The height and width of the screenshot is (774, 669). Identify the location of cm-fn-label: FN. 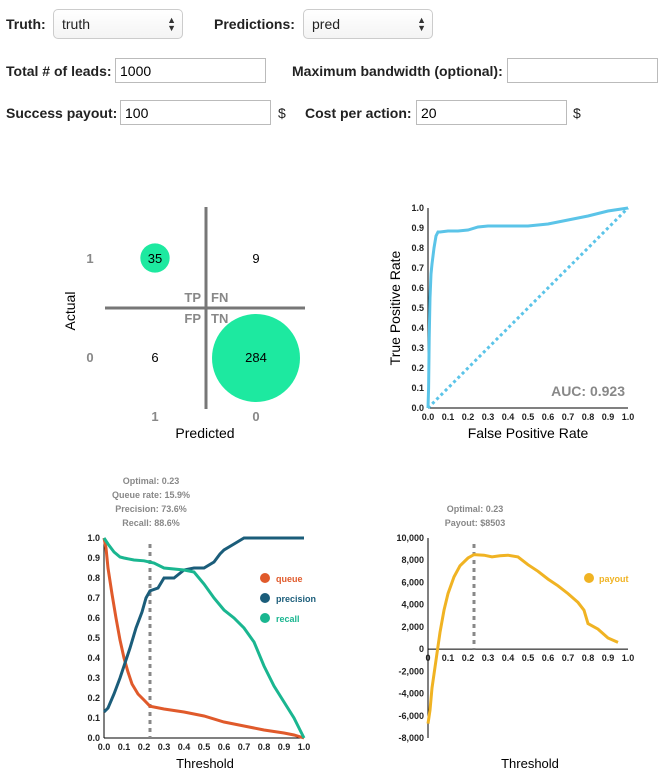
(219, 297).